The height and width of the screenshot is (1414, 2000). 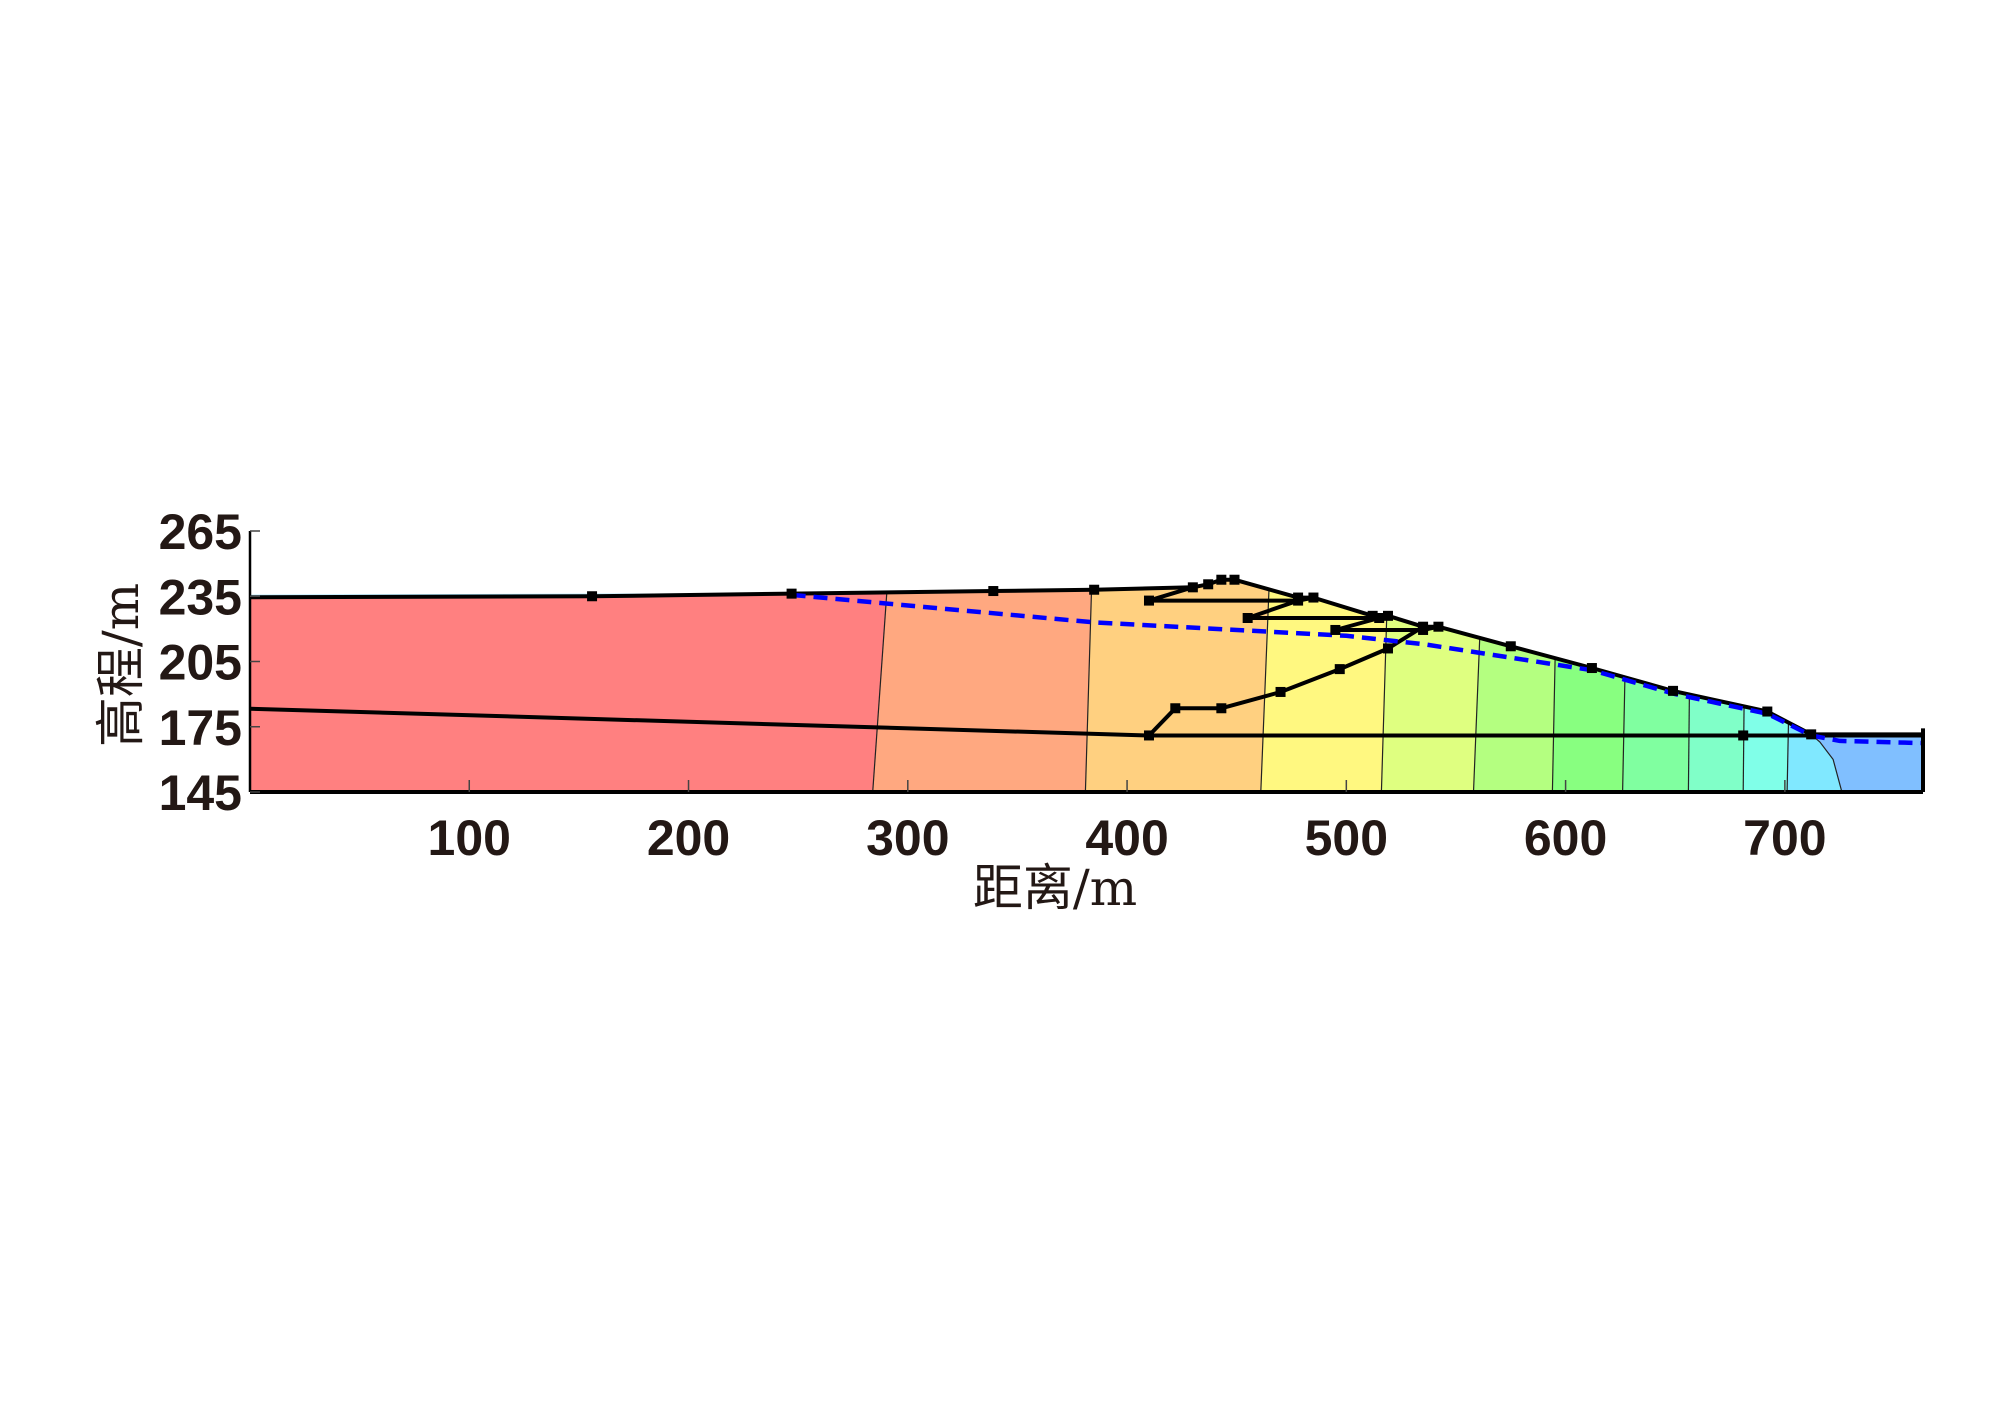 What do you see at coordinates (1784, 838) in the screenshot?
I see `x-tick-label: 700` at bounding box center [1784, 838].